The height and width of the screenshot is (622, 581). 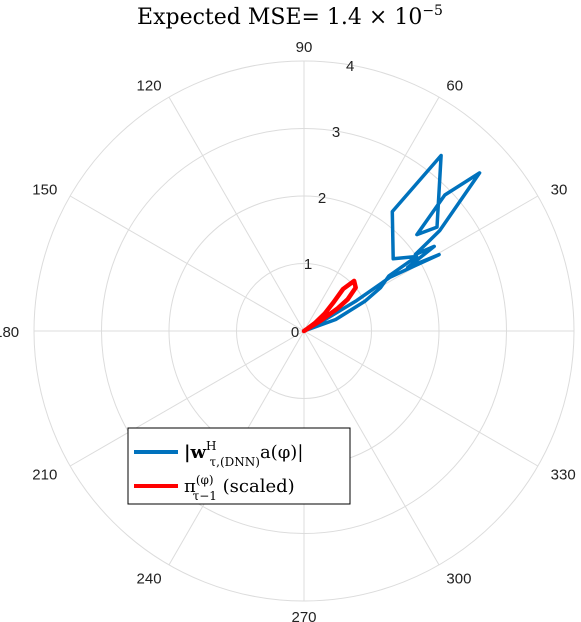 I want to click on angle-tick-label: 240, so click(x=149, y=579).